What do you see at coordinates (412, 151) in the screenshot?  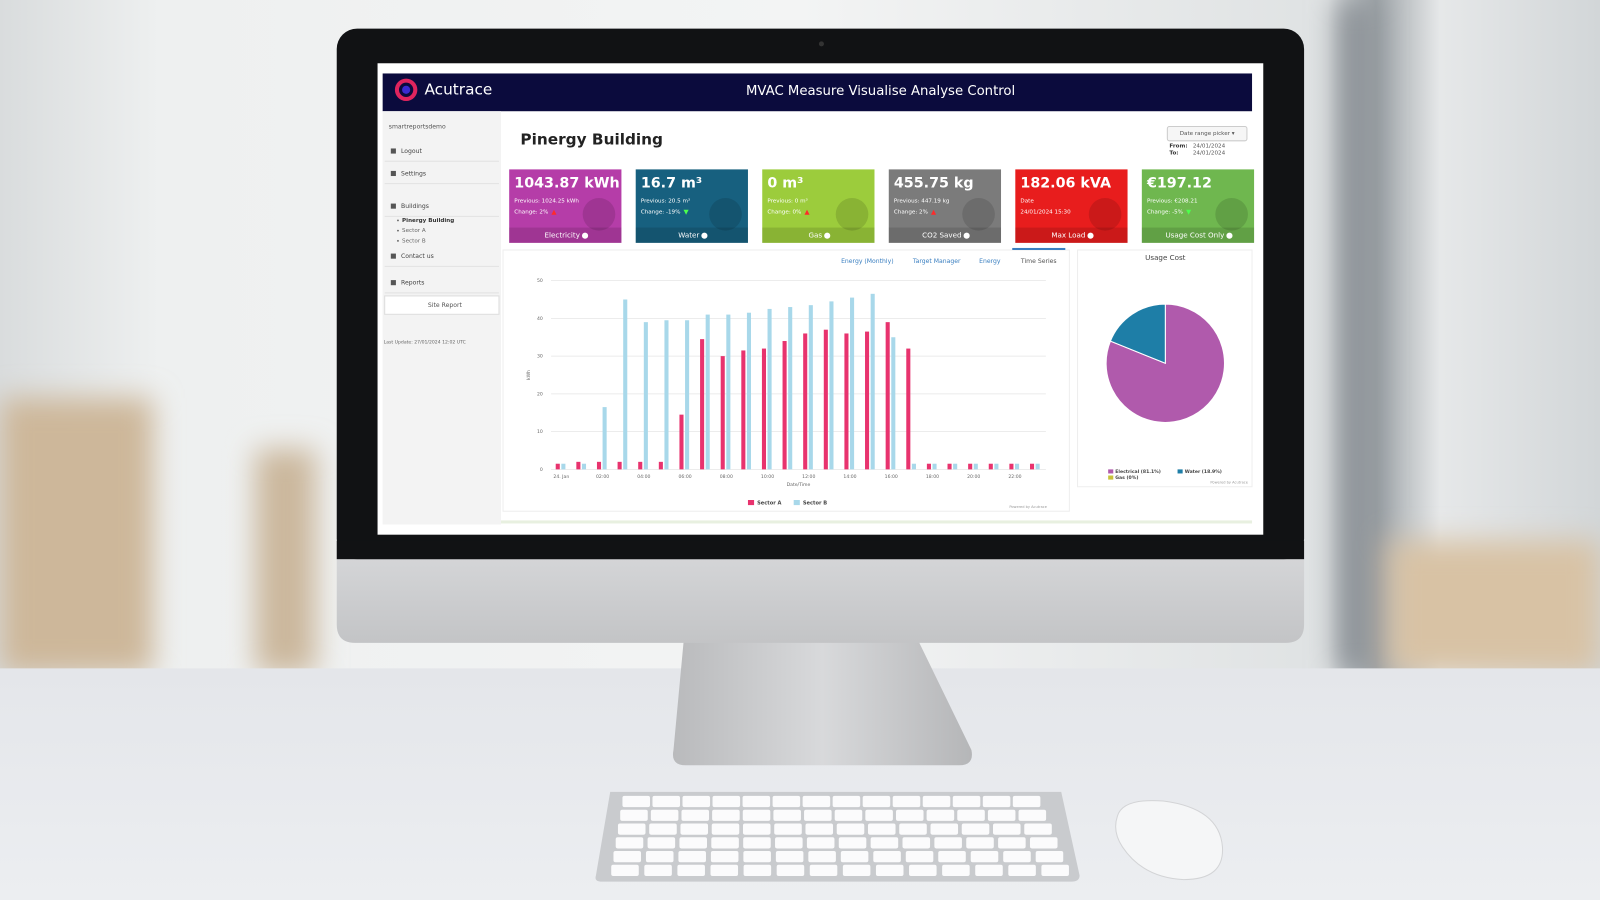 I see `nav-item: Logout` at bounding box center [412, 151].